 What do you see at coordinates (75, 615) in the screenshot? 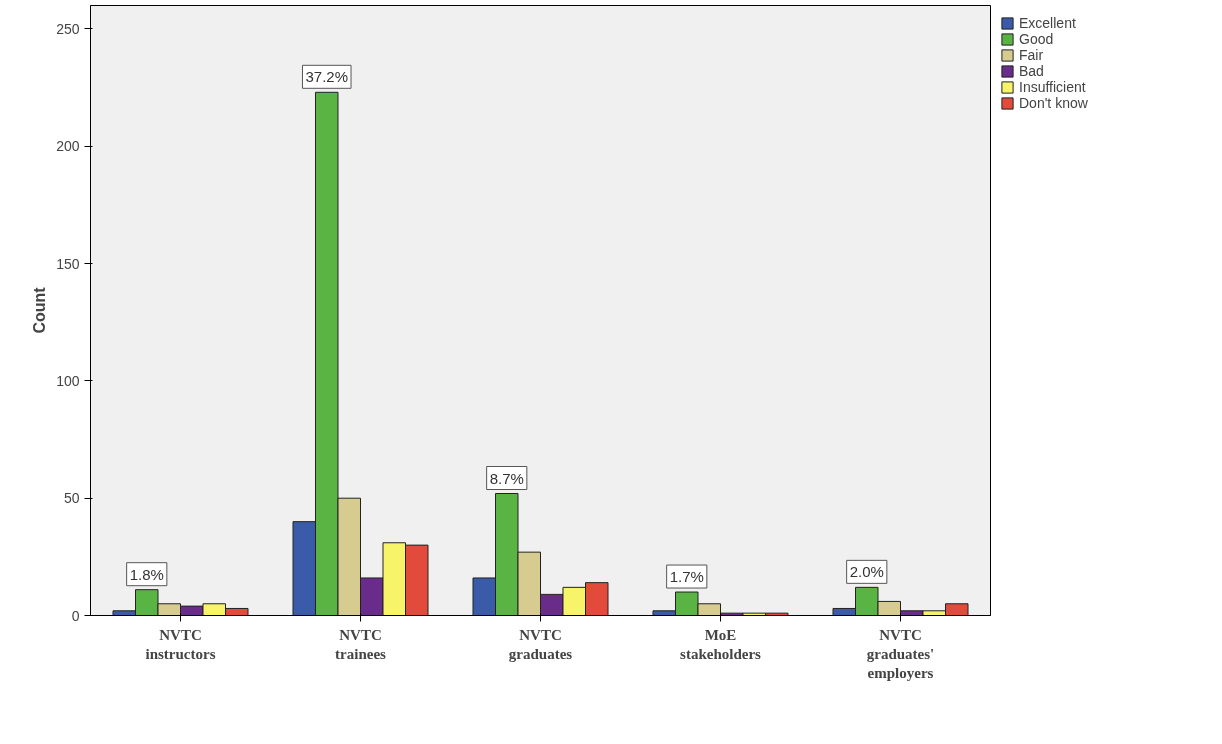
I see `y-tick-label: 0` at bounding box center [75, 615].